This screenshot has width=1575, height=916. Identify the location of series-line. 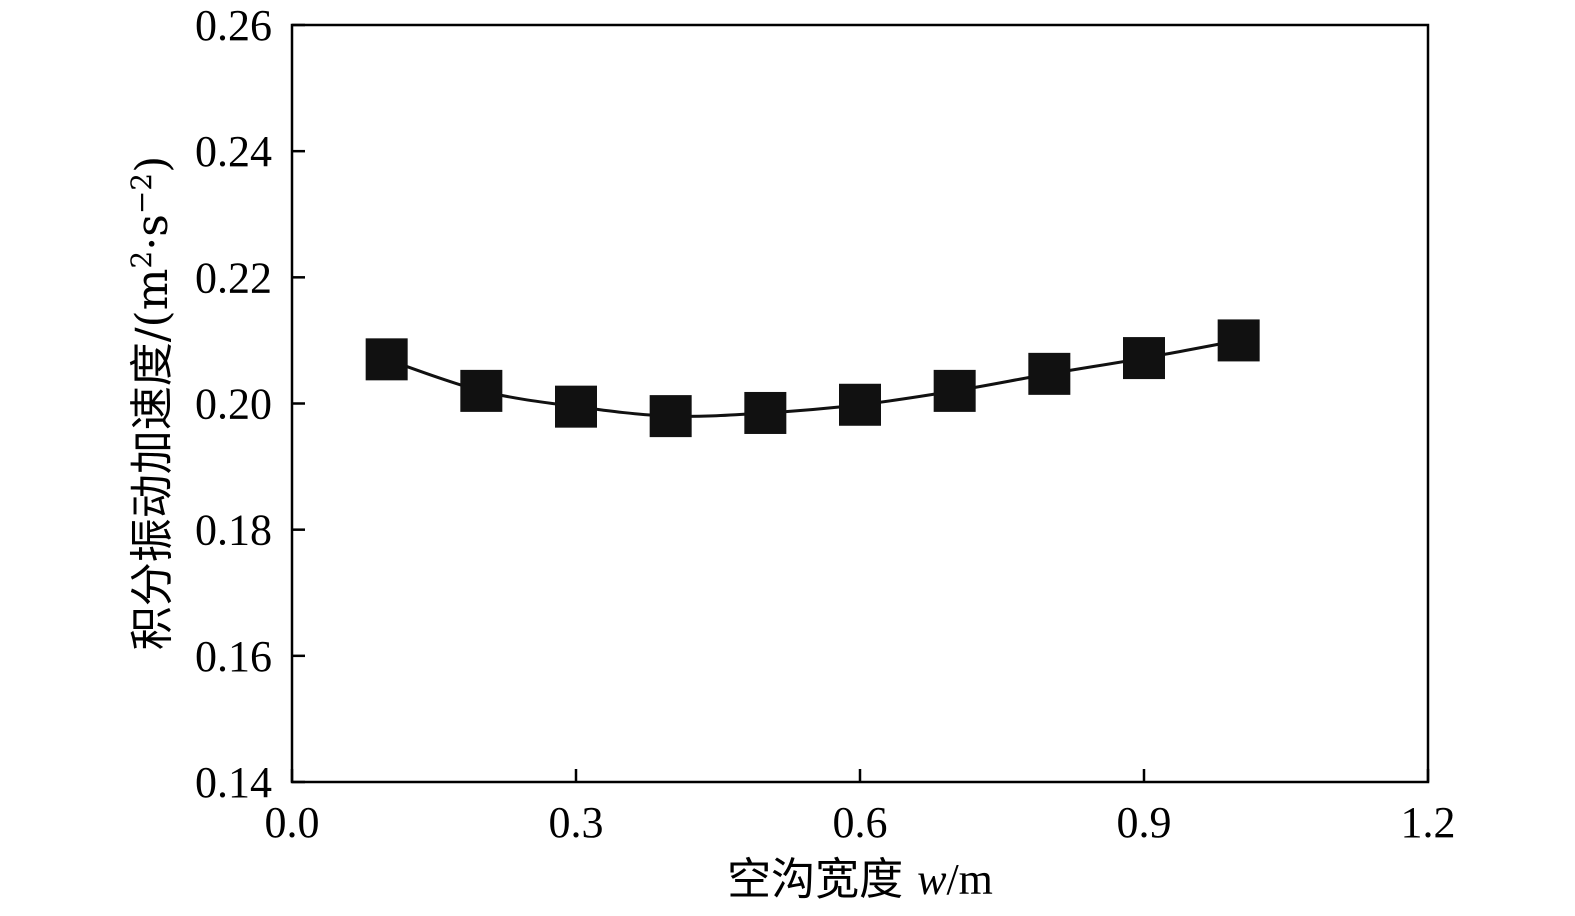
(812, 378).